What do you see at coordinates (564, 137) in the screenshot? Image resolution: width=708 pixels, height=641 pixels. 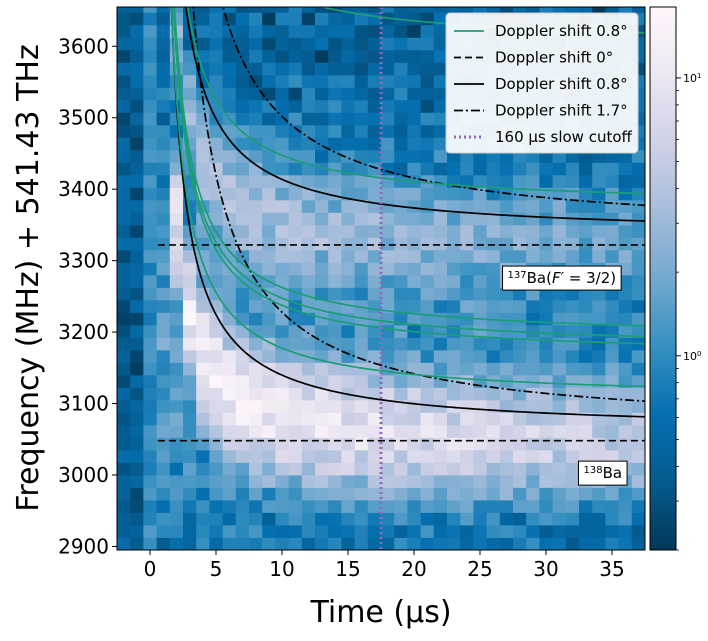 I see `legend-label: 160 μs slow cutoff` at bounding box center [564, 137].